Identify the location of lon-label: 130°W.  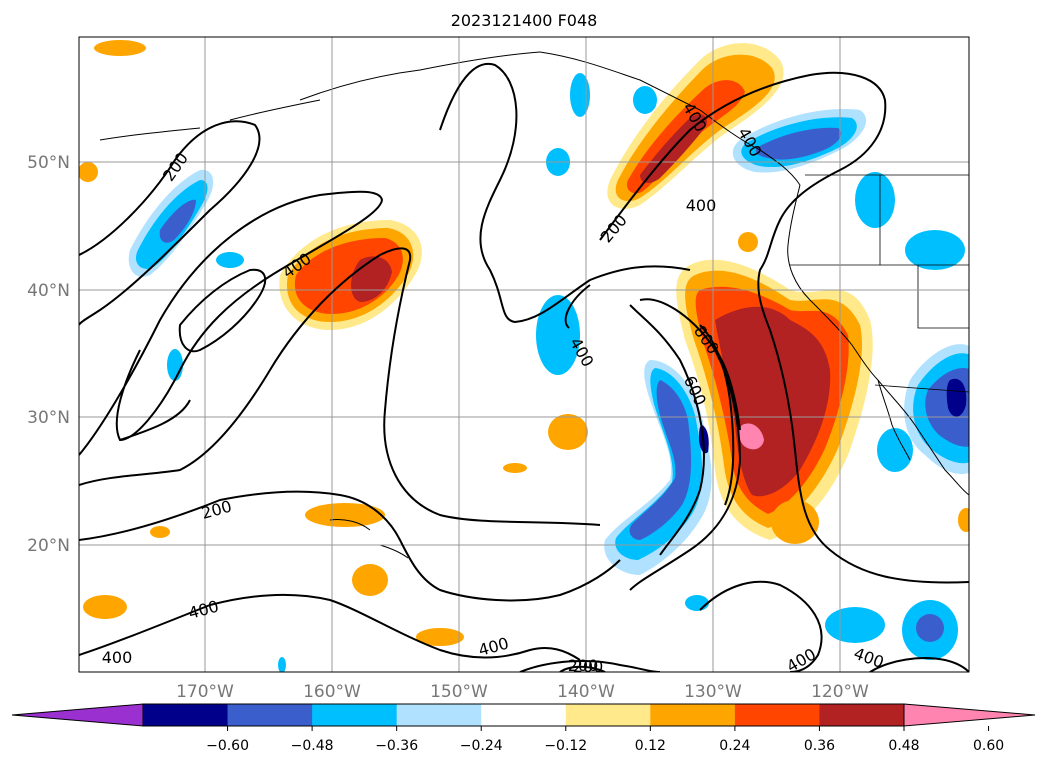
(713, 692).